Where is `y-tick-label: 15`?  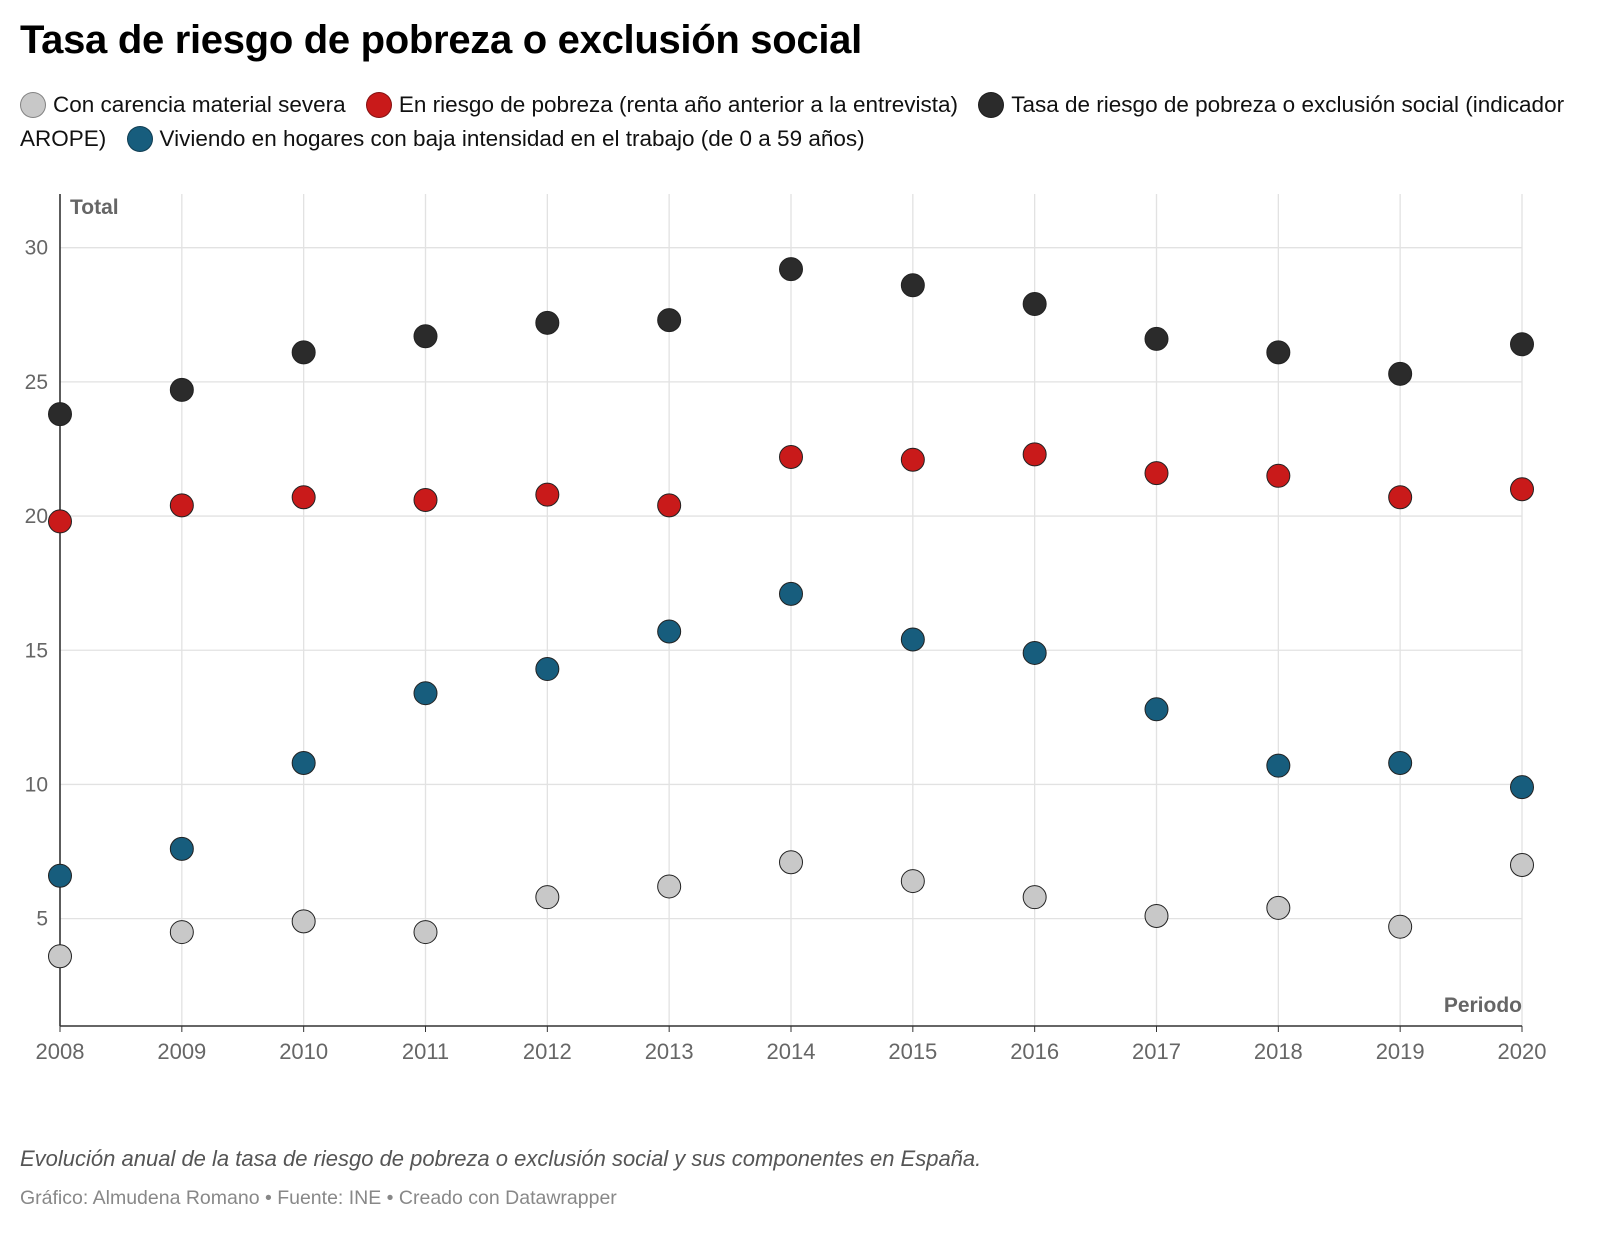
y-tick-label: 15 is located at coordinates (36, 650).